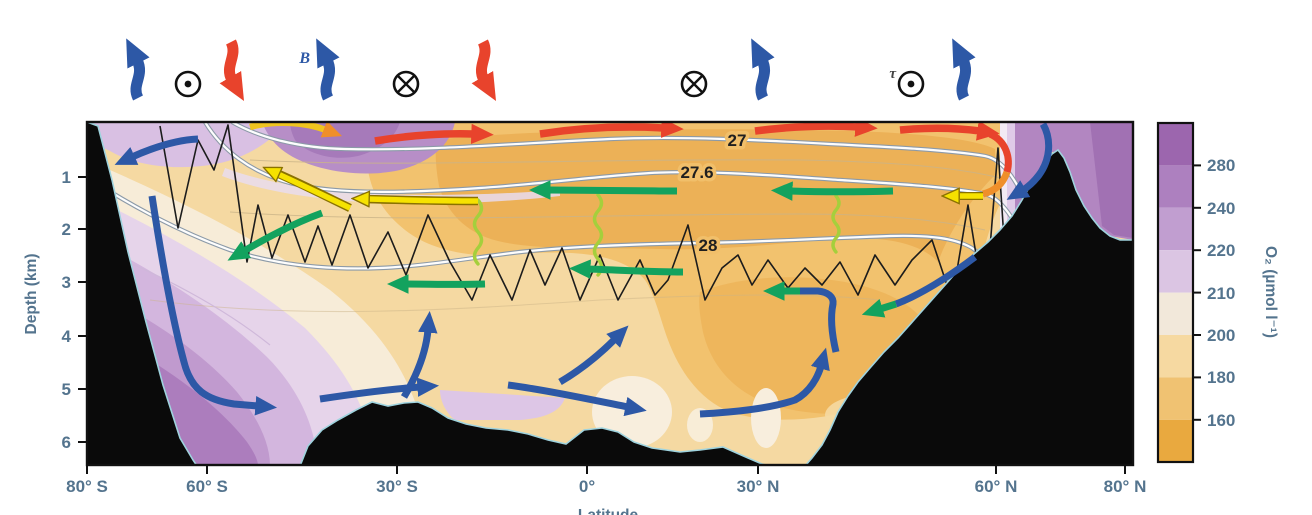  I want to click on x-tick-30n: 30° N, so click(758, 486).